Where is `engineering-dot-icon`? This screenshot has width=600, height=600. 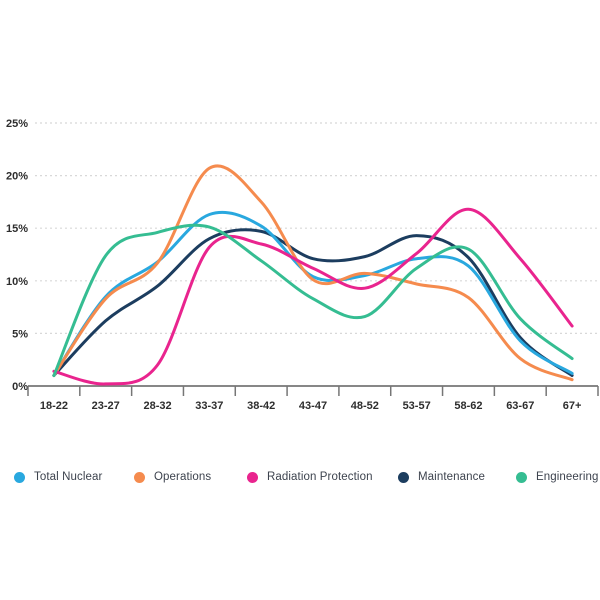
engineering-dot-icon is located at coordinates (521, 477).